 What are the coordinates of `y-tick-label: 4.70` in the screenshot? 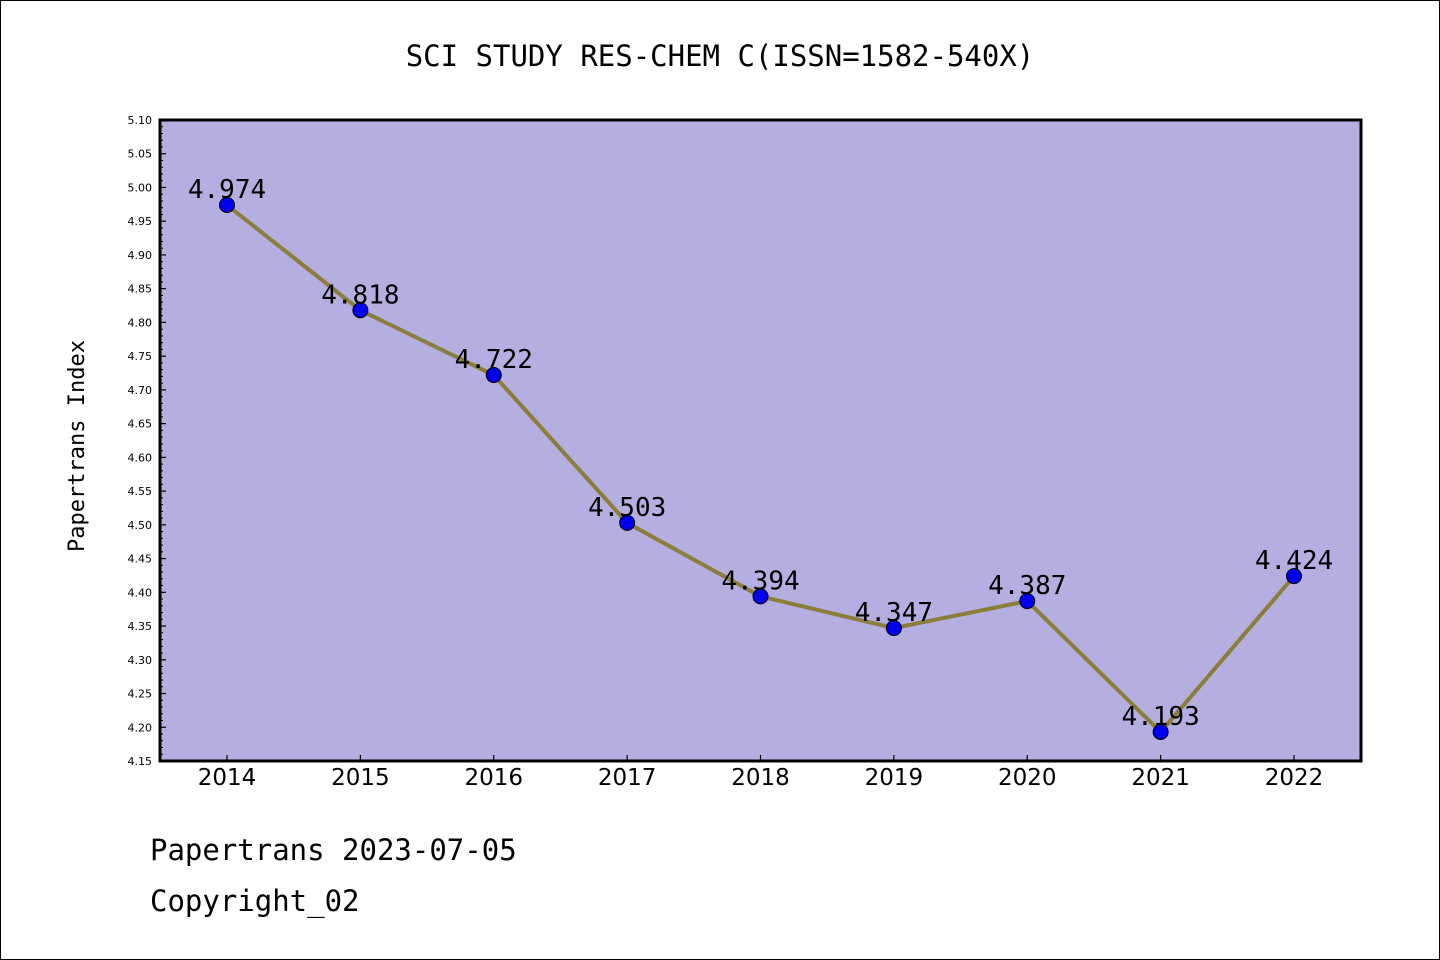 It's located at (140, 390).